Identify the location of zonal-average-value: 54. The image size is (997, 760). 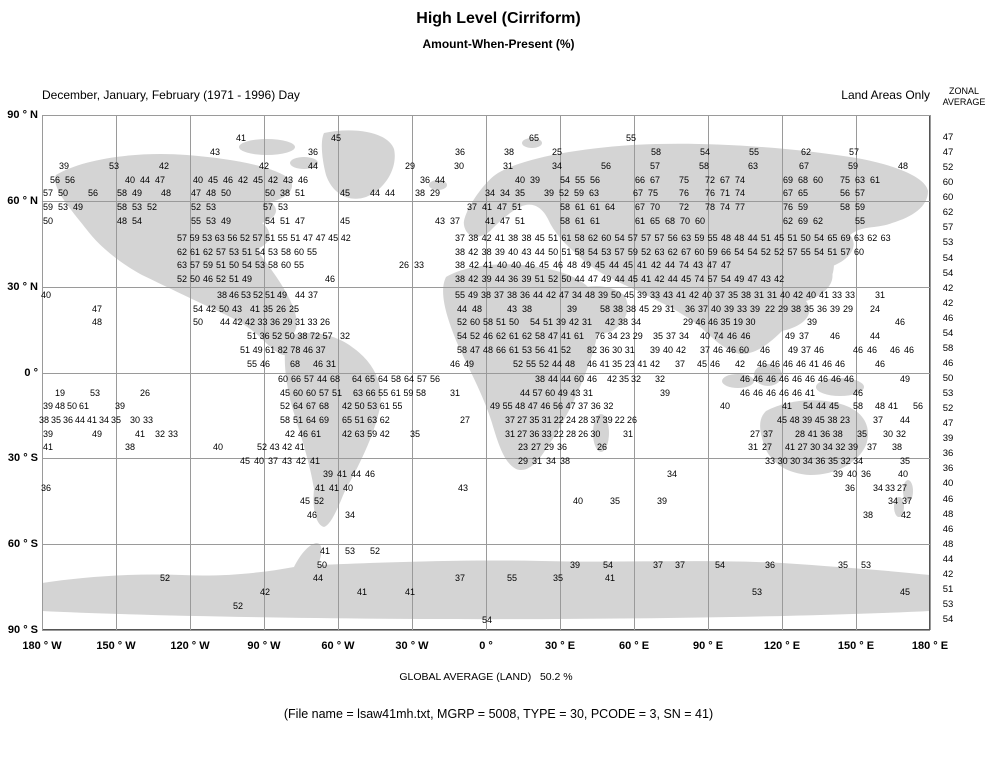
(948, 273).